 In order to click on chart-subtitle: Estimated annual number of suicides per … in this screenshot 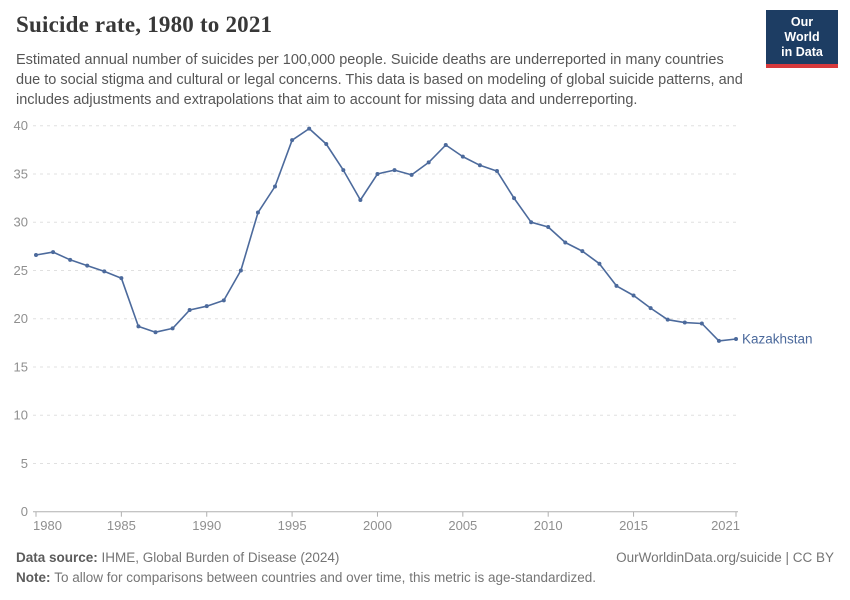, I will do `click(379, 80)`.